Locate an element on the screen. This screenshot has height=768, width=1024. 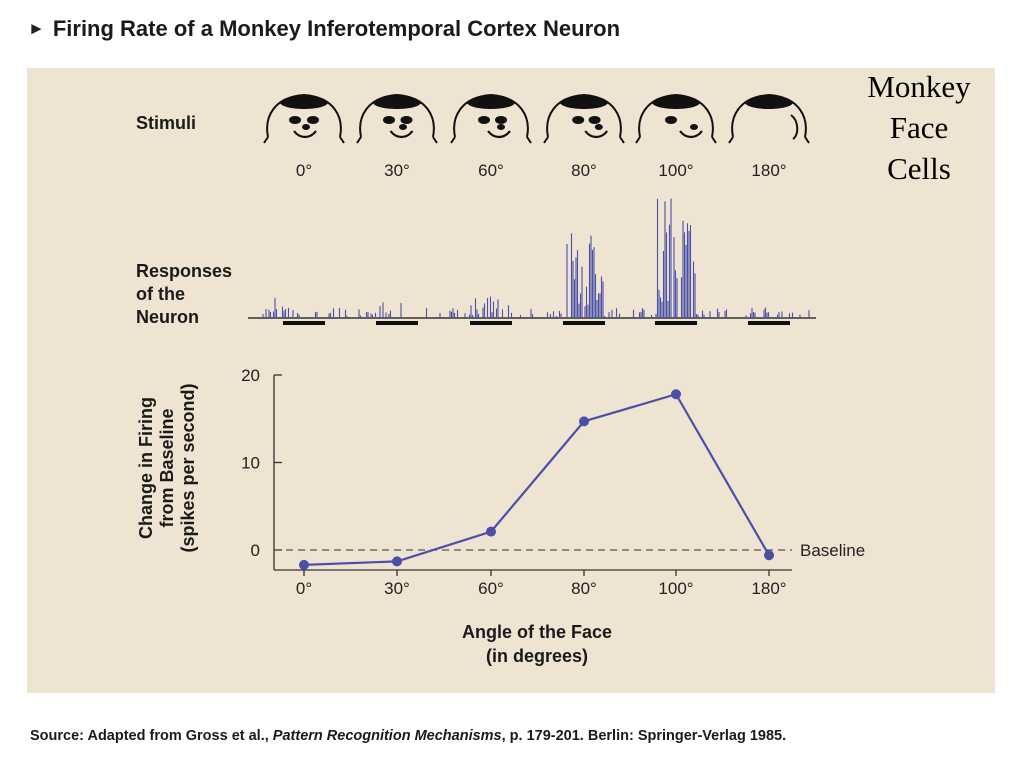
responses-label: Responses of the Neuron is located at coordinates (184, 294).